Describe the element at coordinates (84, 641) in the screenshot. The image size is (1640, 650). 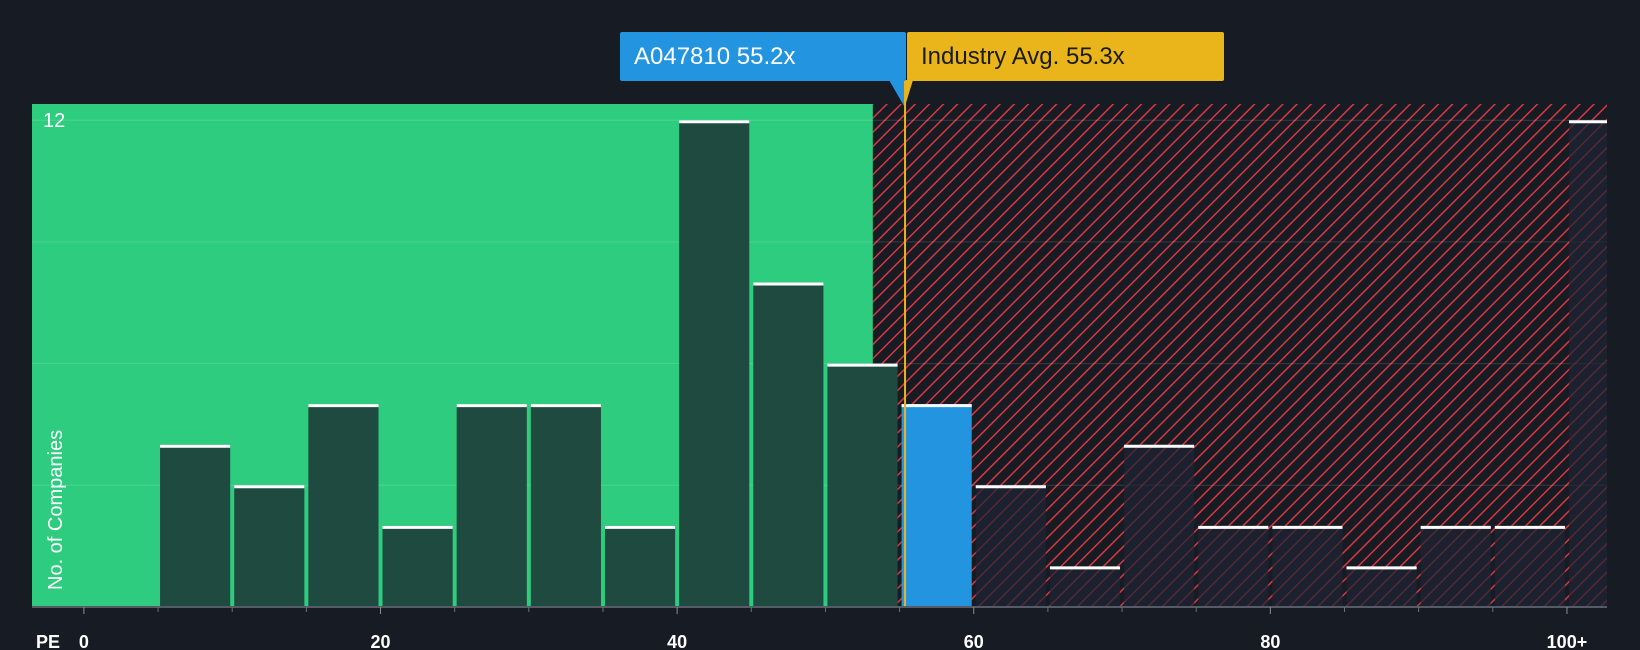
I see `x-tick-label: 0` at that location.